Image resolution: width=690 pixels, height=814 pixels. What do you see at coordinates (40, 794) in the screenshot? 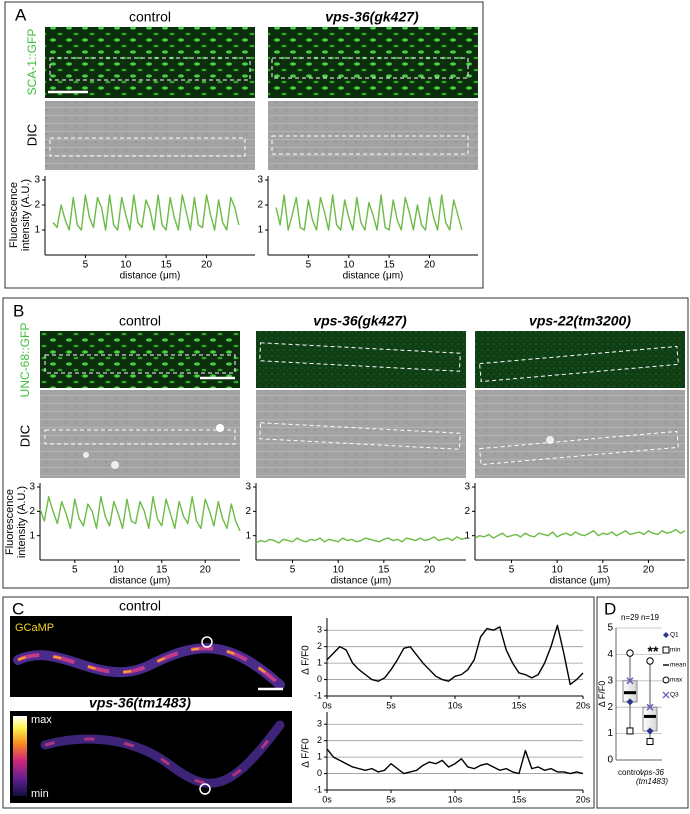
I see `colorbar-label: min` at bounding box center [40, 794].